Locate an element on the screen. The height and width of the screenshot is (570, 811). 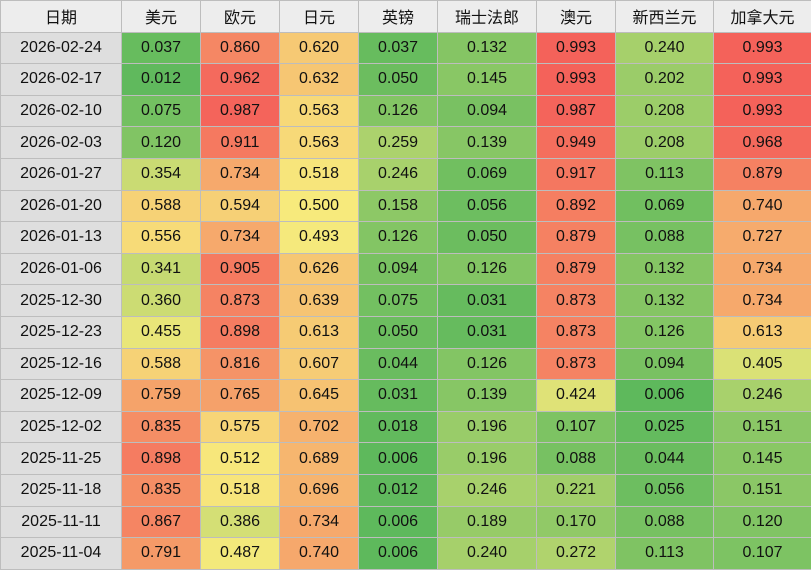
value-cell-eur: 0.911 is located at coordinates (240, 143).